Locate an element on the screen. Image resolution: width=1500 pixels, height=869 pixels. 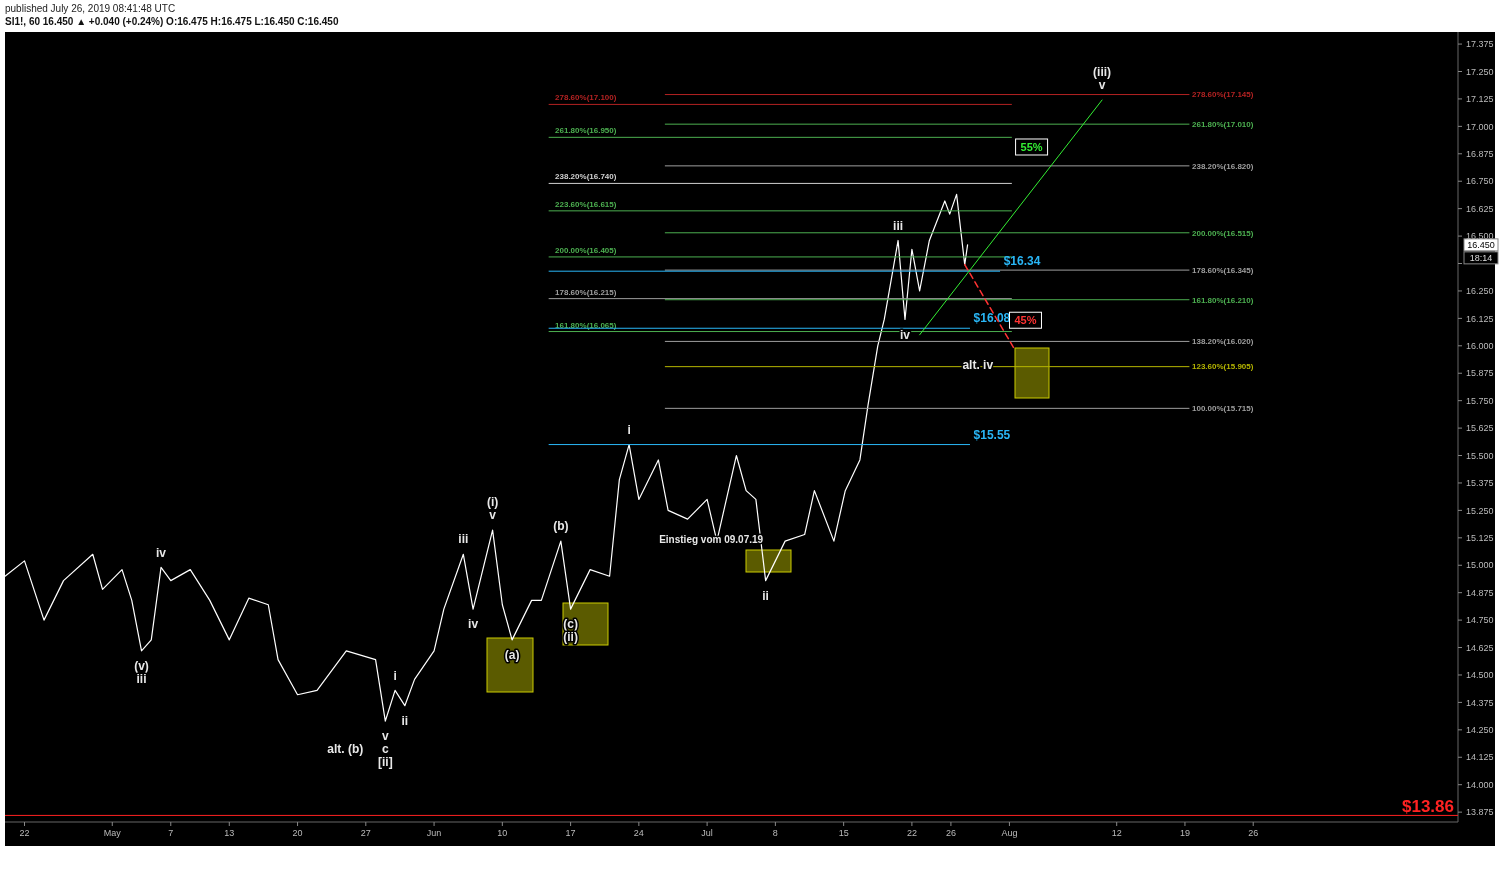
text: 16.450 is located at coordinates (1481, 245).